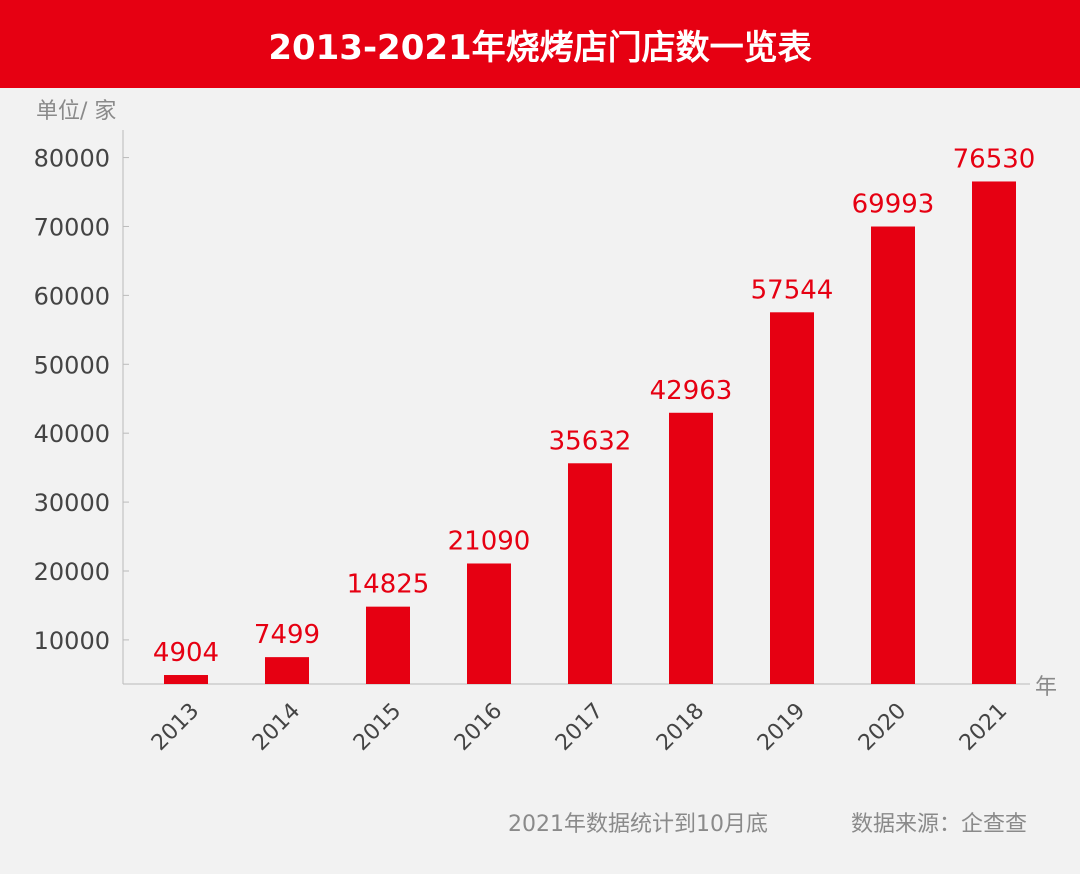 This screenshot has height=874, width=1080. What do you see at coordinates (489, 623) in the screenshot?
I see `bar-2016` at bounding box center [489, 623].